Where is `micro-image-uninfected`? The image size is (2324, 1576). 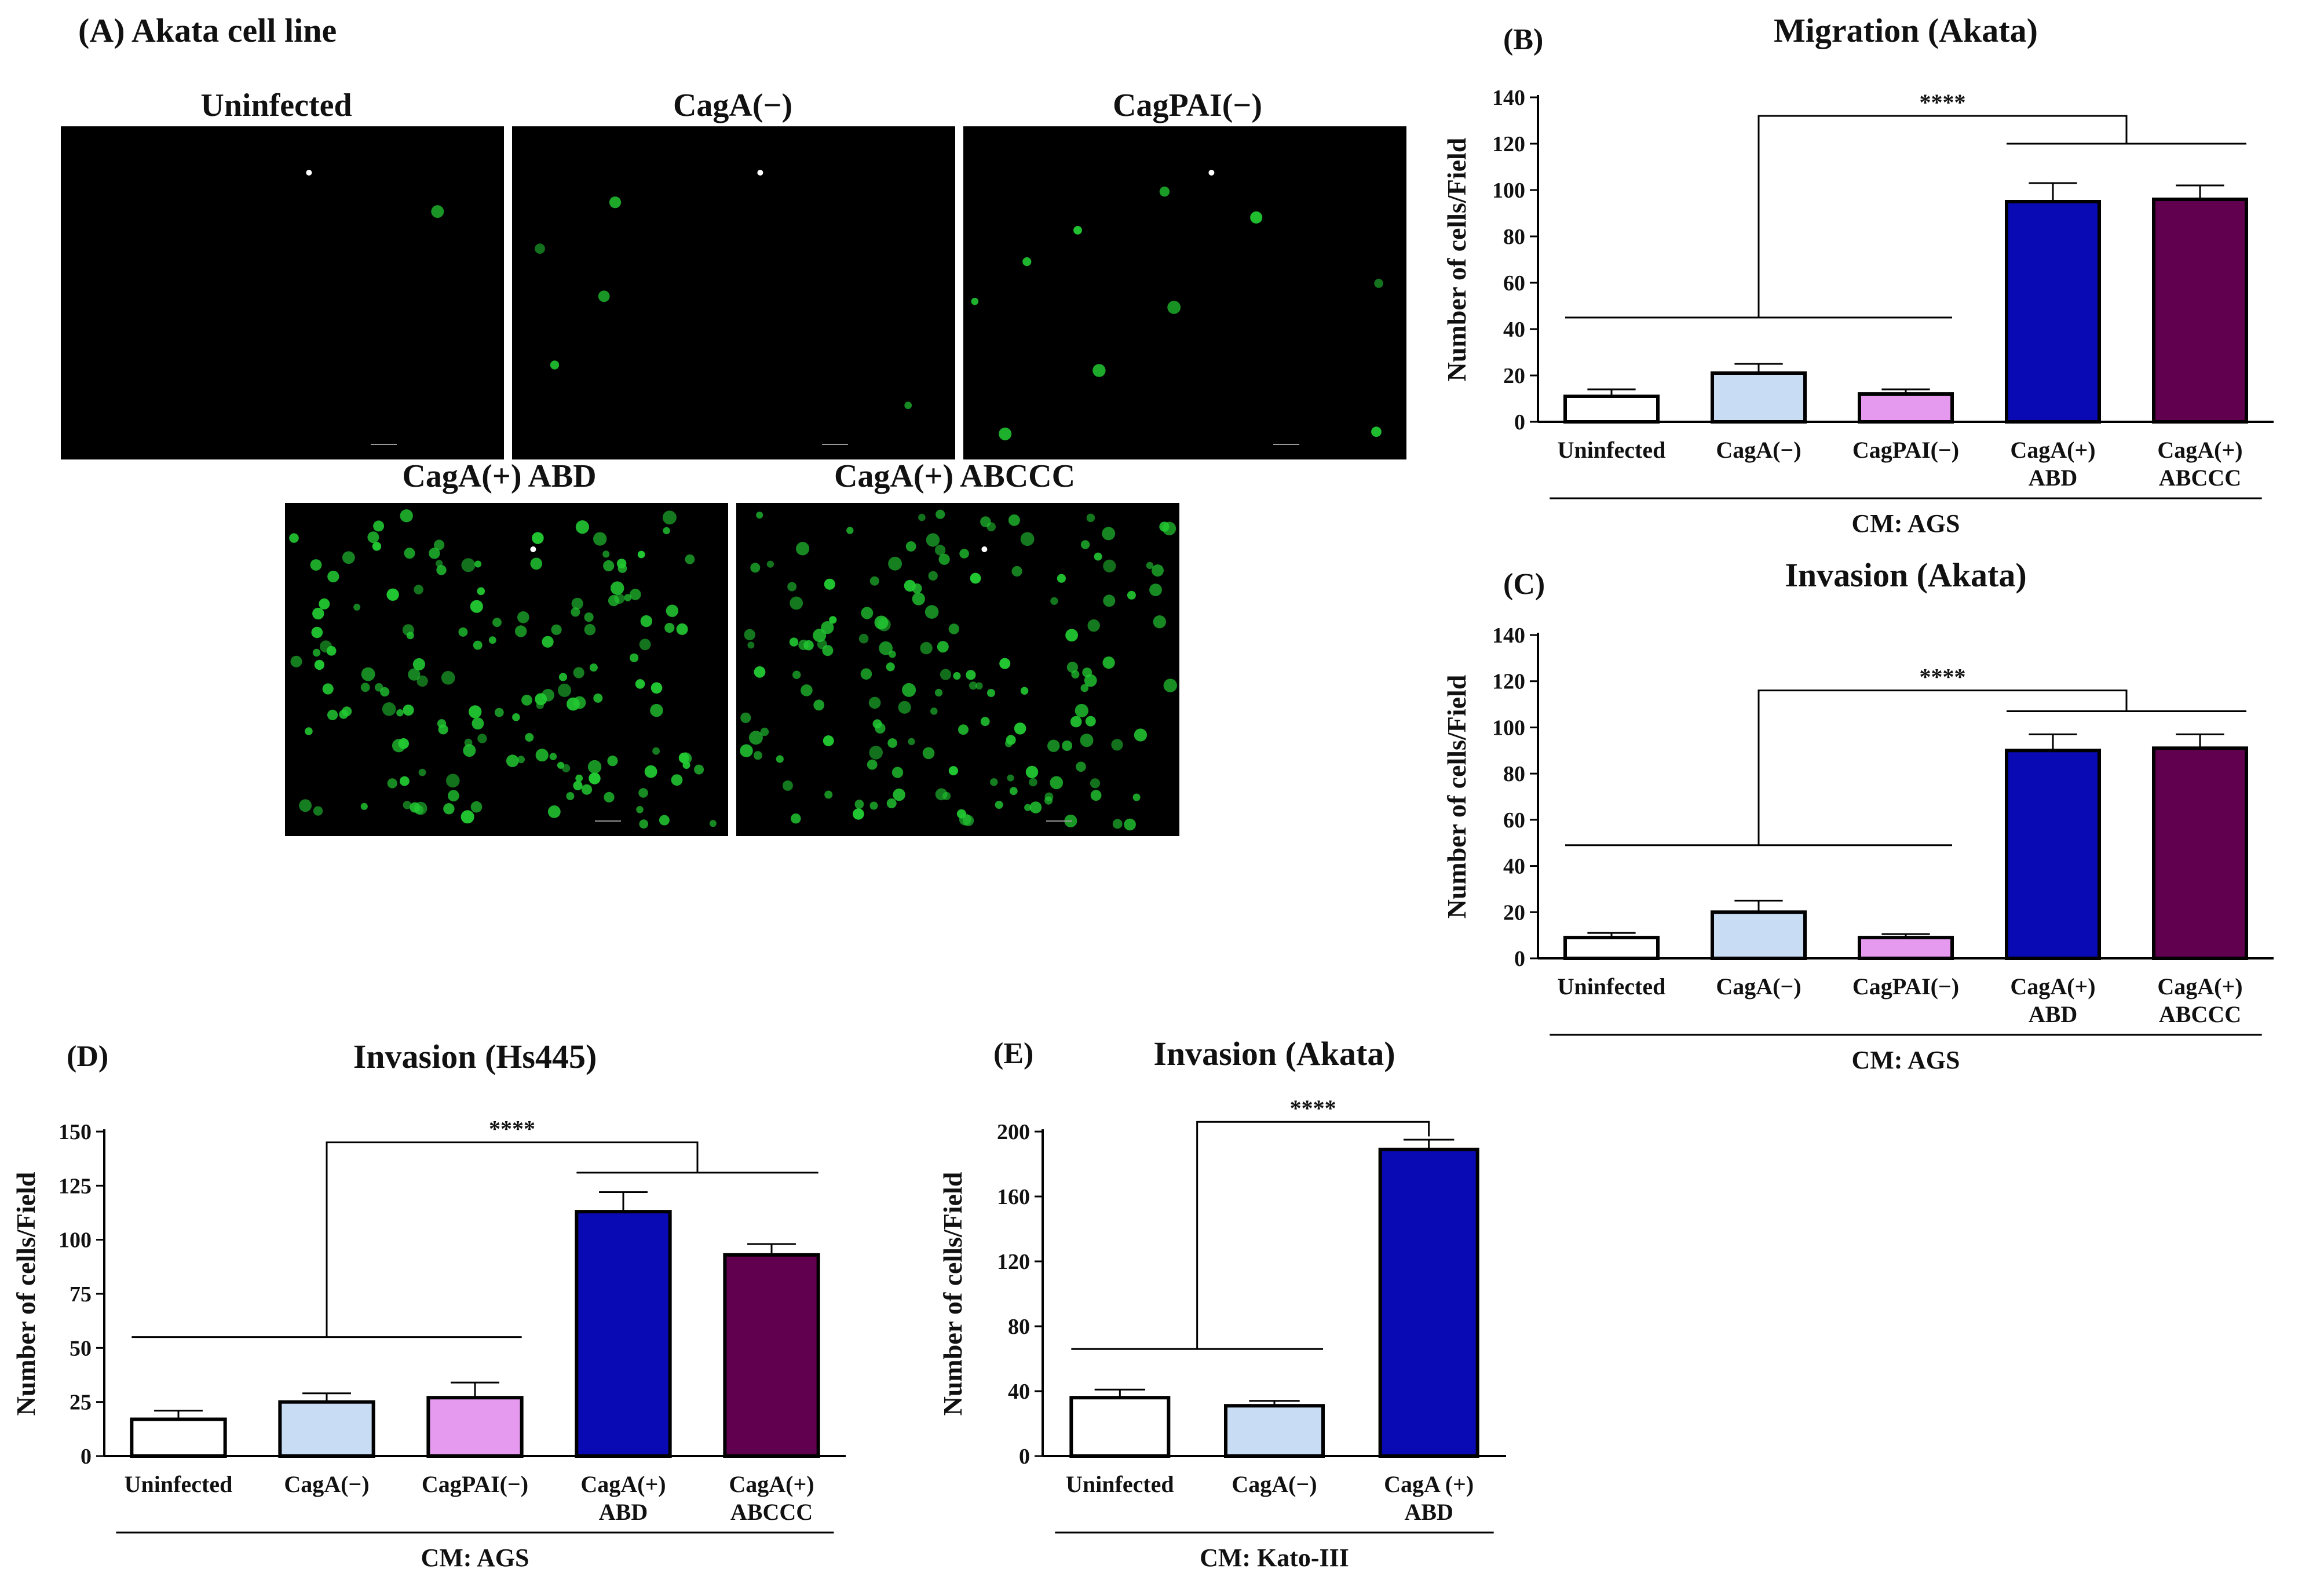
micro-image-uninfected is located at coordinates (282, 292).